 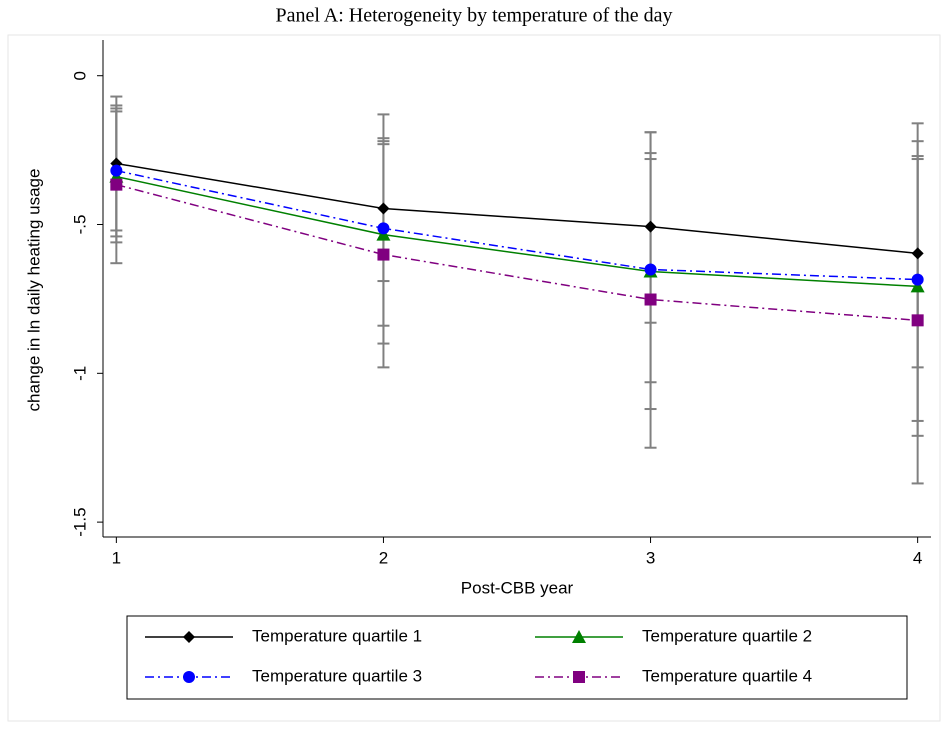 What do you see at coordinates (79, 75) in the screenshot?
I see `y-tick-label: 0` at bounding box center [79, 75].